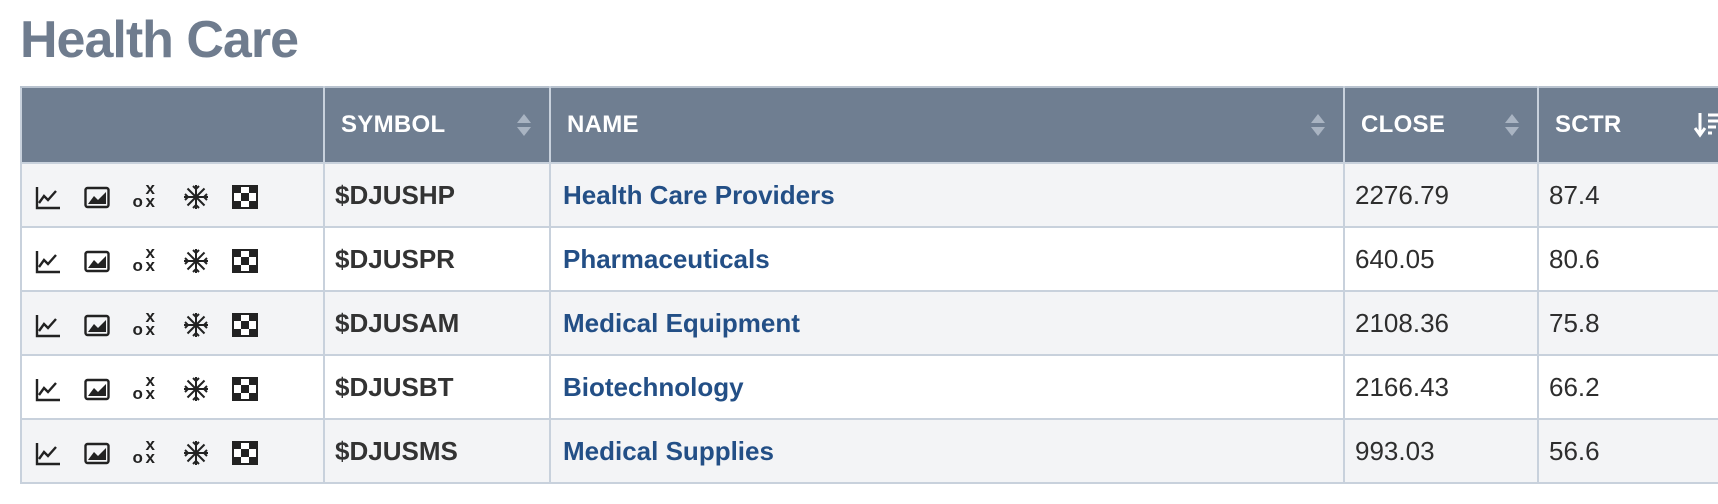 The height and width of the screenshot is (504, 1718). What do you see at coordinates (653, 386) in the screenshot?
I see `name-link: Biotechnology` at bounding box center [653, 386].